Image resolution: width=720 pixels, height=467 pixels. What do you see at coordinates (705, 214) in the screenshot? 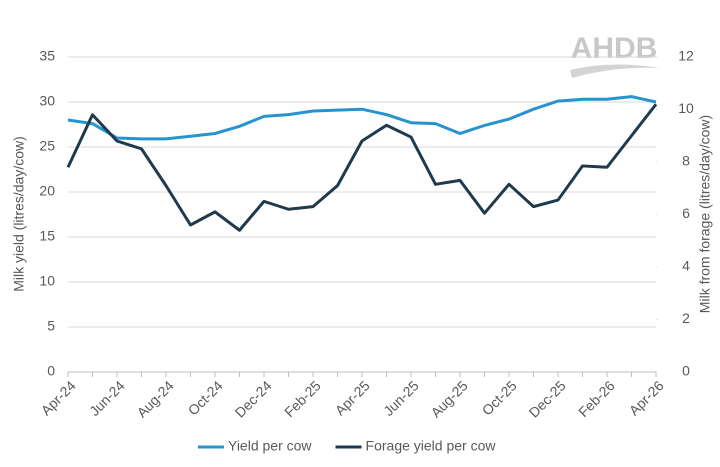
I see `y2-axis-title: Milk from forage (litres/day/cow)` at bounding box center [705, 214].